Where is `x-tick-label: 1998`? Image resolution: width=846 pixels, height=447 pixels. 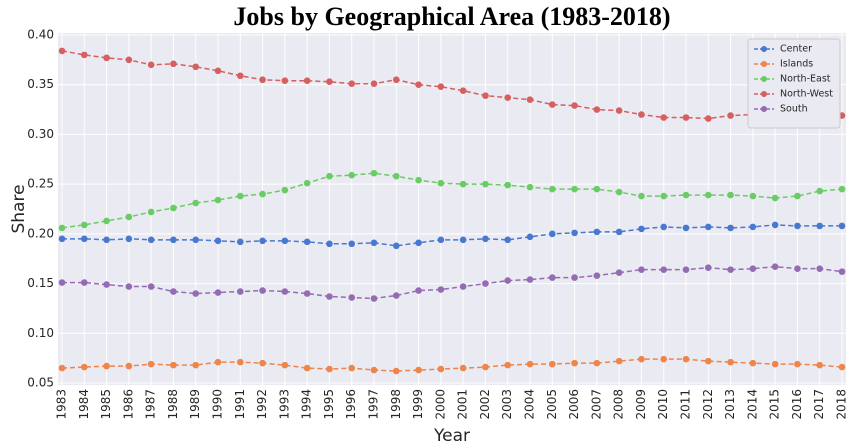
x-tick-label: 1998 is located at coordinates (396, 404).